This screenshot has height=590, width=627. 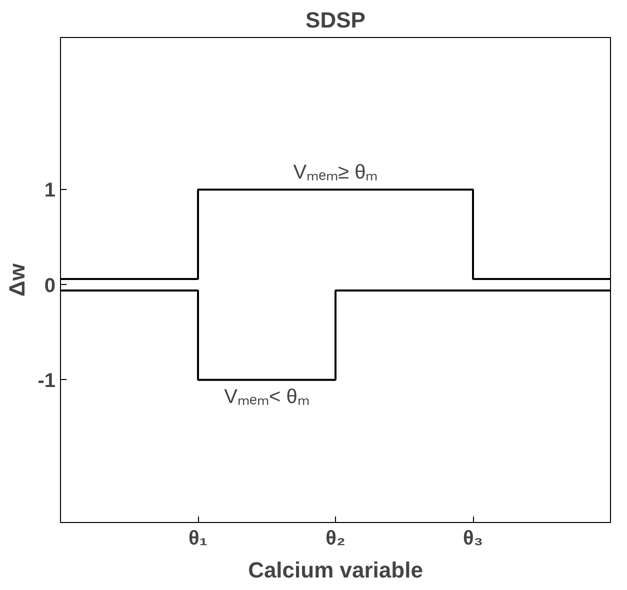 I want to click on x-tick-label: θ₂, so click(x=336, y=539).